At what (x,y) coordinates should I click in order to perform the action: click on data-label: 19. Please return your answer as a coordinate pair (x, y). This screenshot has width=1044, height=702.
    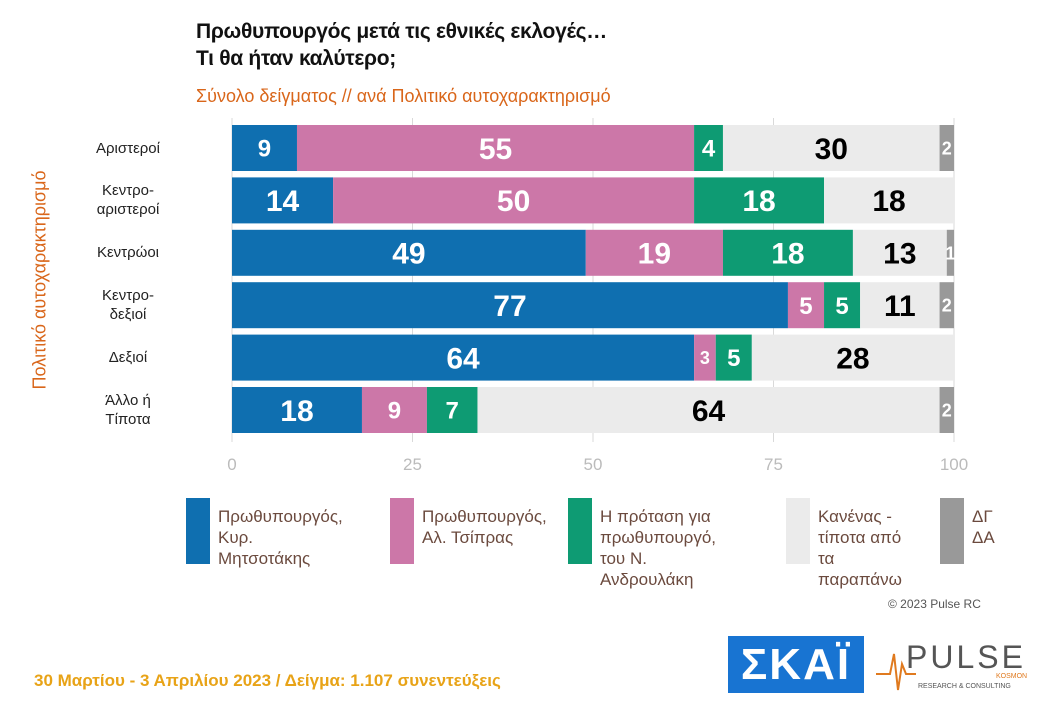
    Looking at the image, I should click on (654, 254).